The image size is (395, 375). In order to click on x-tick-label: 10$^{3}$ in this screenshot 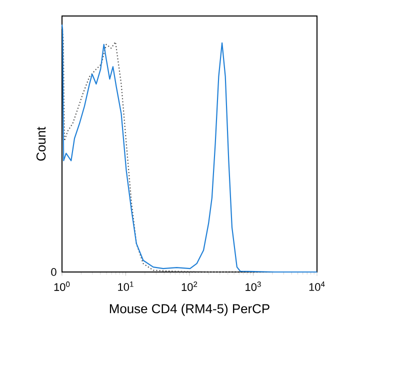, I will do `click(253, 286)`.